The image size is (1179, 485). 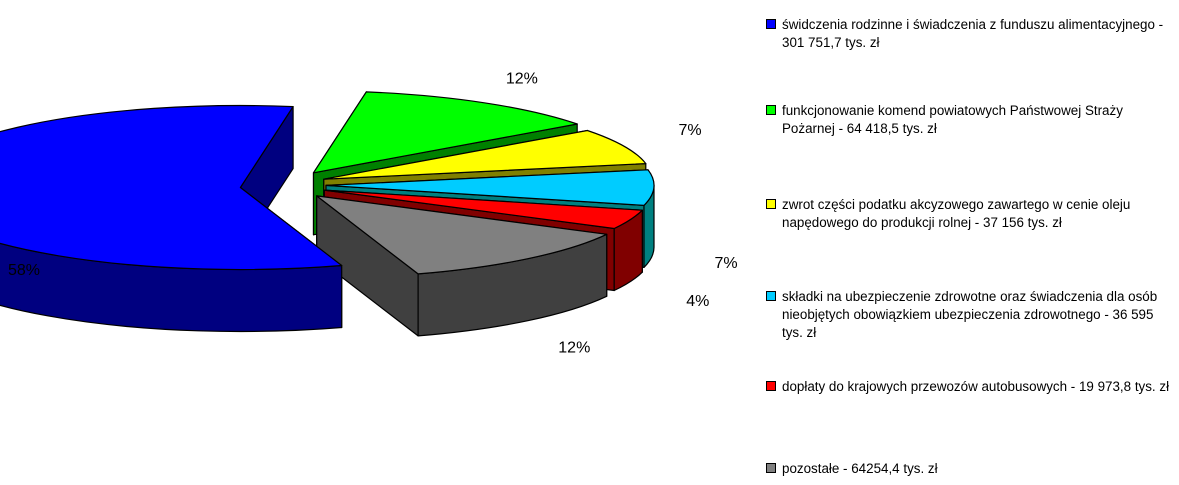 What do you see at coordinates (970, 469) in the screenshot?
I see `legend-item-5: pozostałe - 64254,4 tys. zł` at bounding box center [970, 469].